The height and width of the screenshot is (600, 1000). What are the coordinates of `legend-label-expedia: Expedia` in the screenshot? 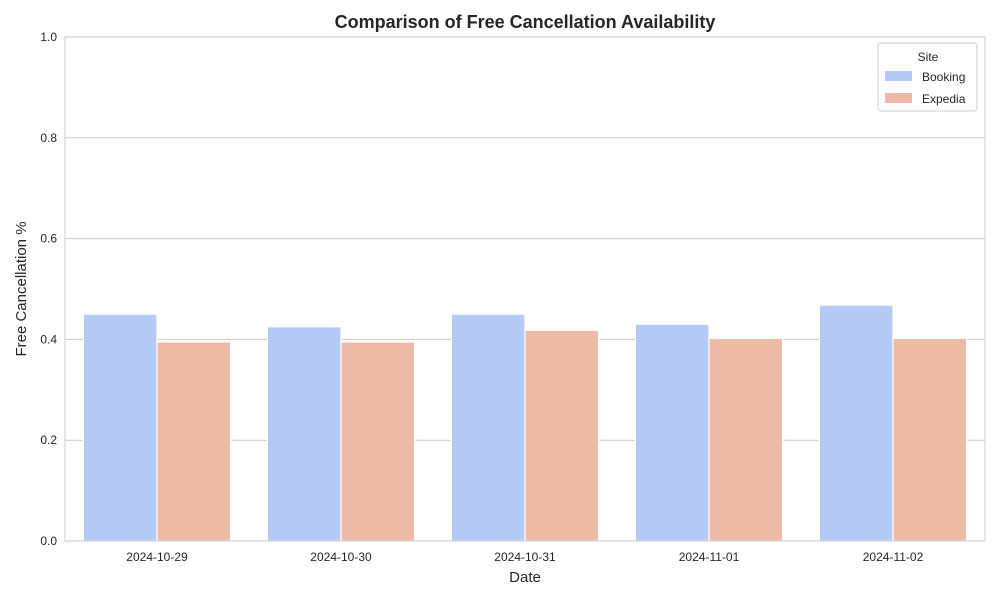 It's located at (944, 99).